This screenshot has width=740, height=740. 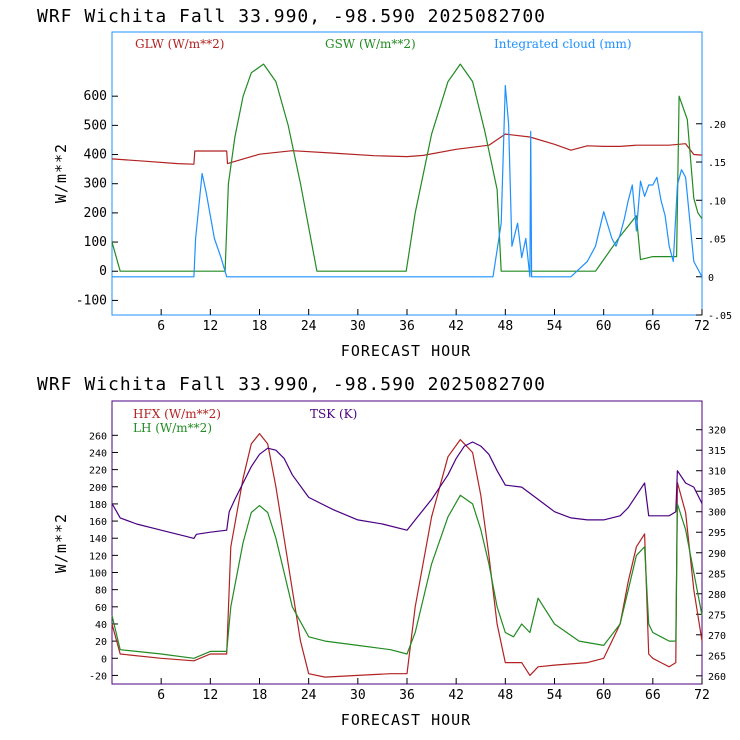 I want to click on bottom-y2-tick-label: 285, so click(x=717, y=574).